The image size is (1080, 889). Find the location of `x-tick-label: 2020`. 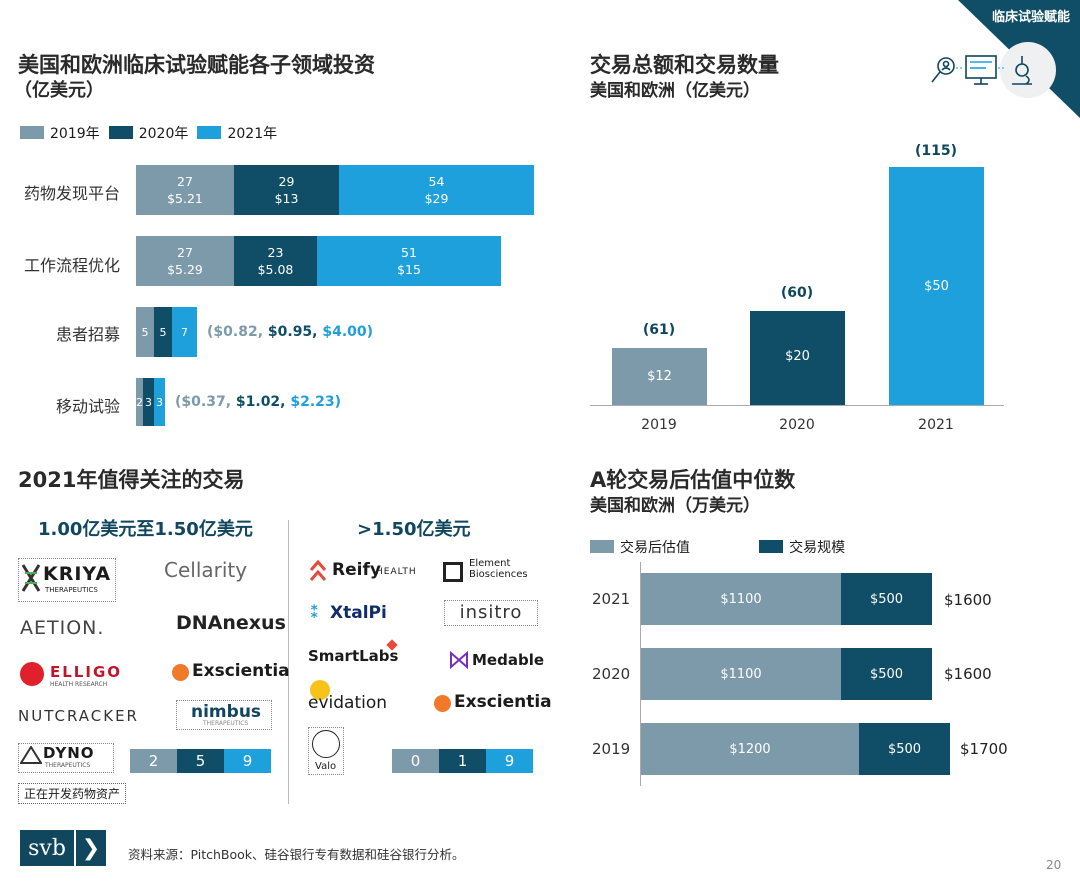

x-tick-label: 2020 is located at coordinates (797, 425).